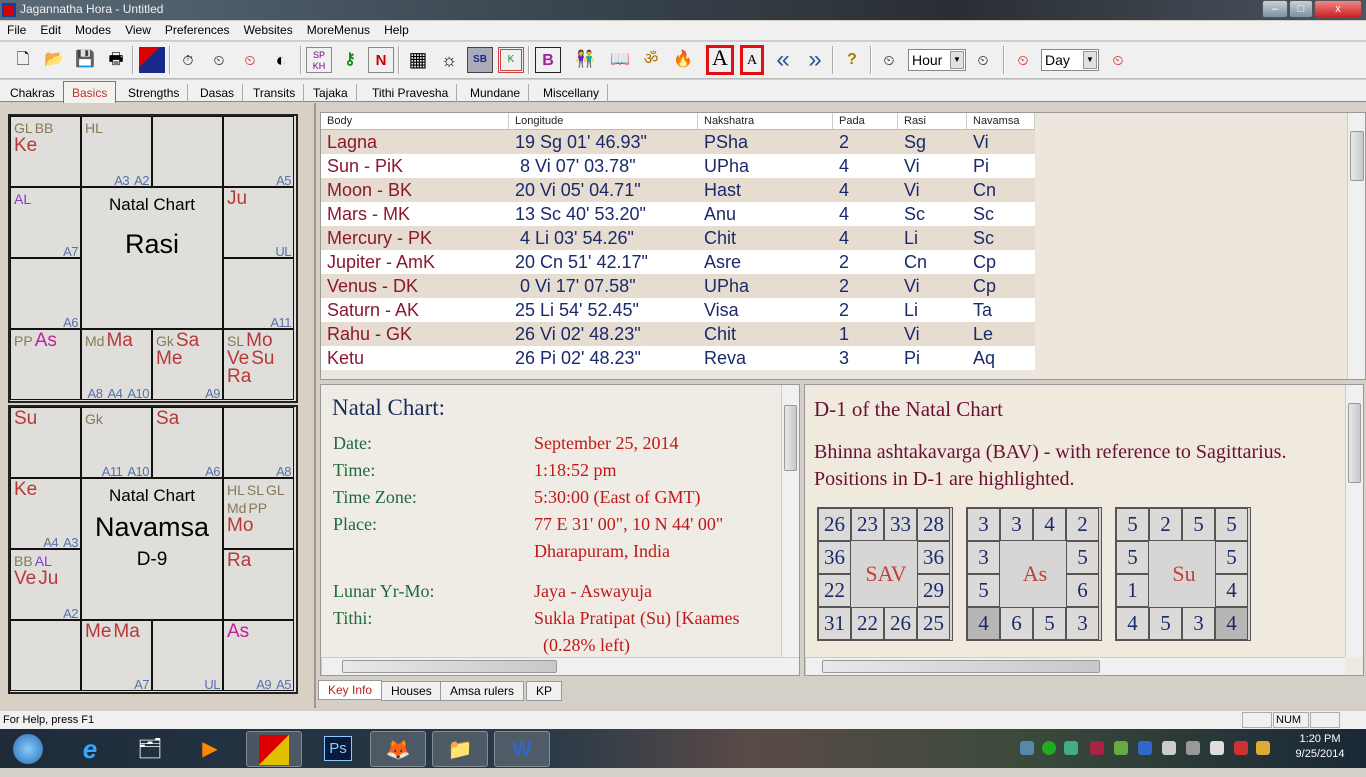  Describe the element at coordinates (54, 59) in the screenshot. I see `open-folder-icon: 📂` at that location.